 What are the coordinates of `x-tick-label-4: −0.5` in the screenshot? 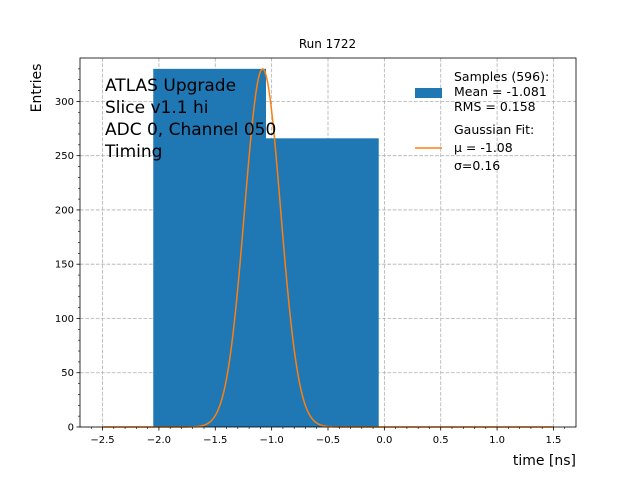 It's located at (328, 440).